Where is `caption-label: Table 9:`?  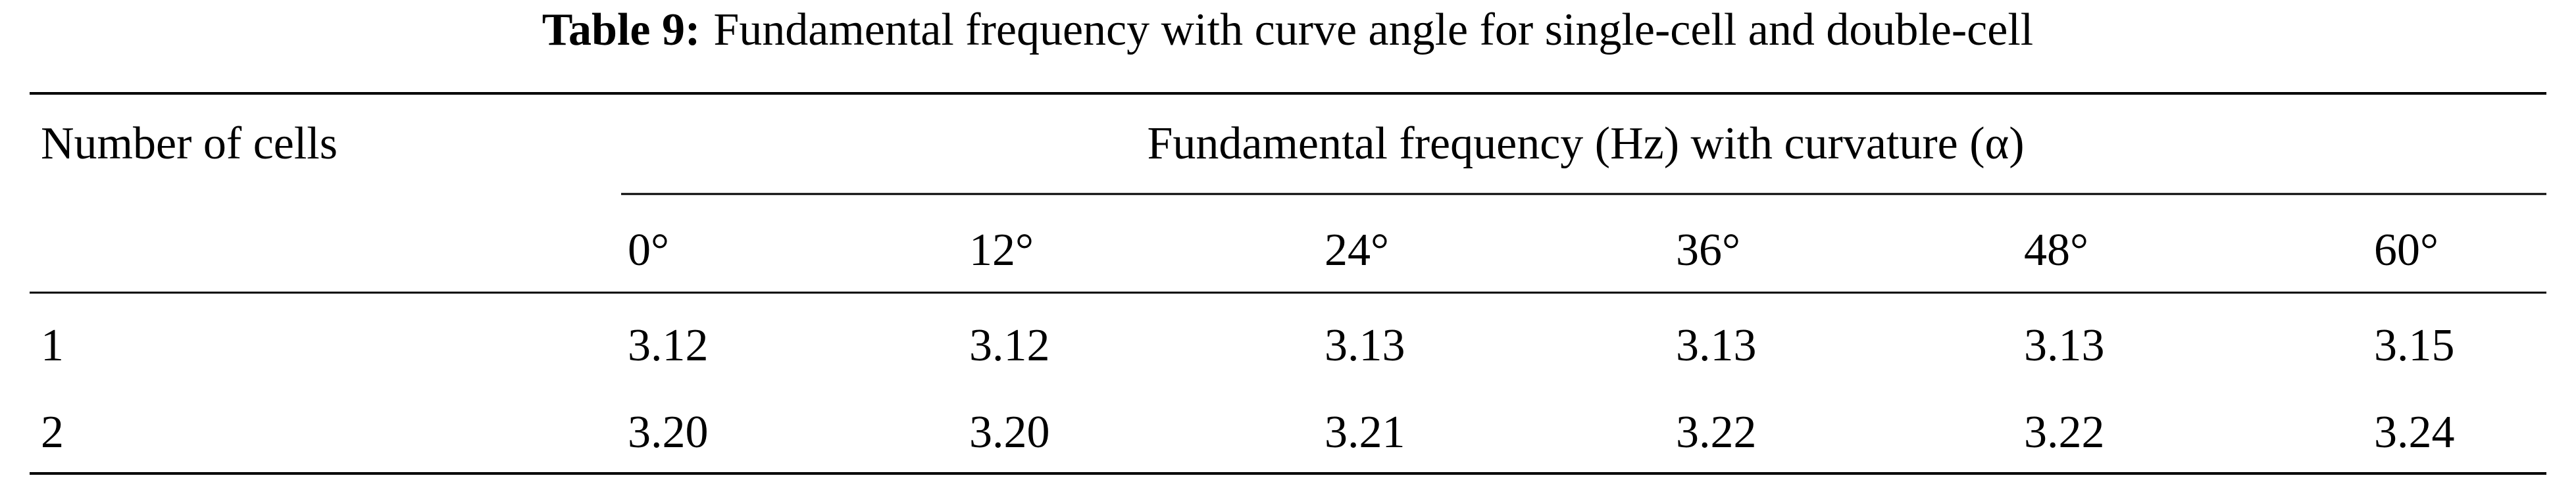 caption-label: Table 9: is located at coordinates (621, 30).